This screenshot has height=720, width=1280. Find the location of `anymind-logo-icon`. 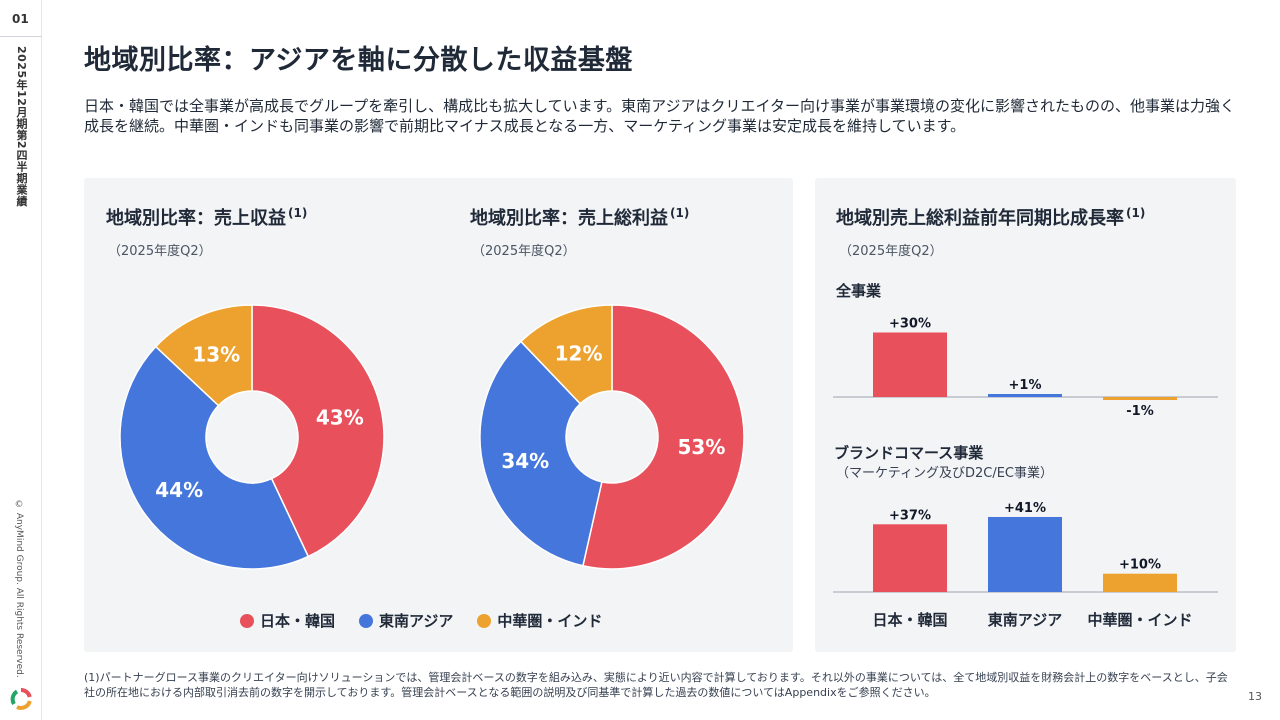

anymind-logo-icon is located at coordinates (21, 699).